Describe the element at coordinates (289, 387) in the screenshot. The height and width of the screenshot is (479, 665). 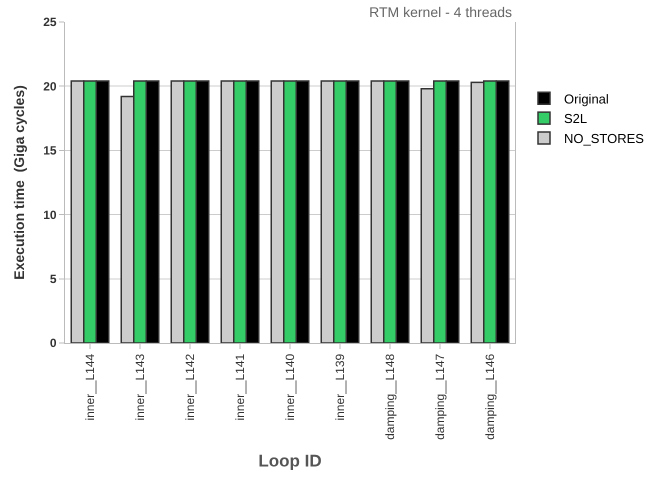
I see `x-tick-label: inner__L140` at that location.